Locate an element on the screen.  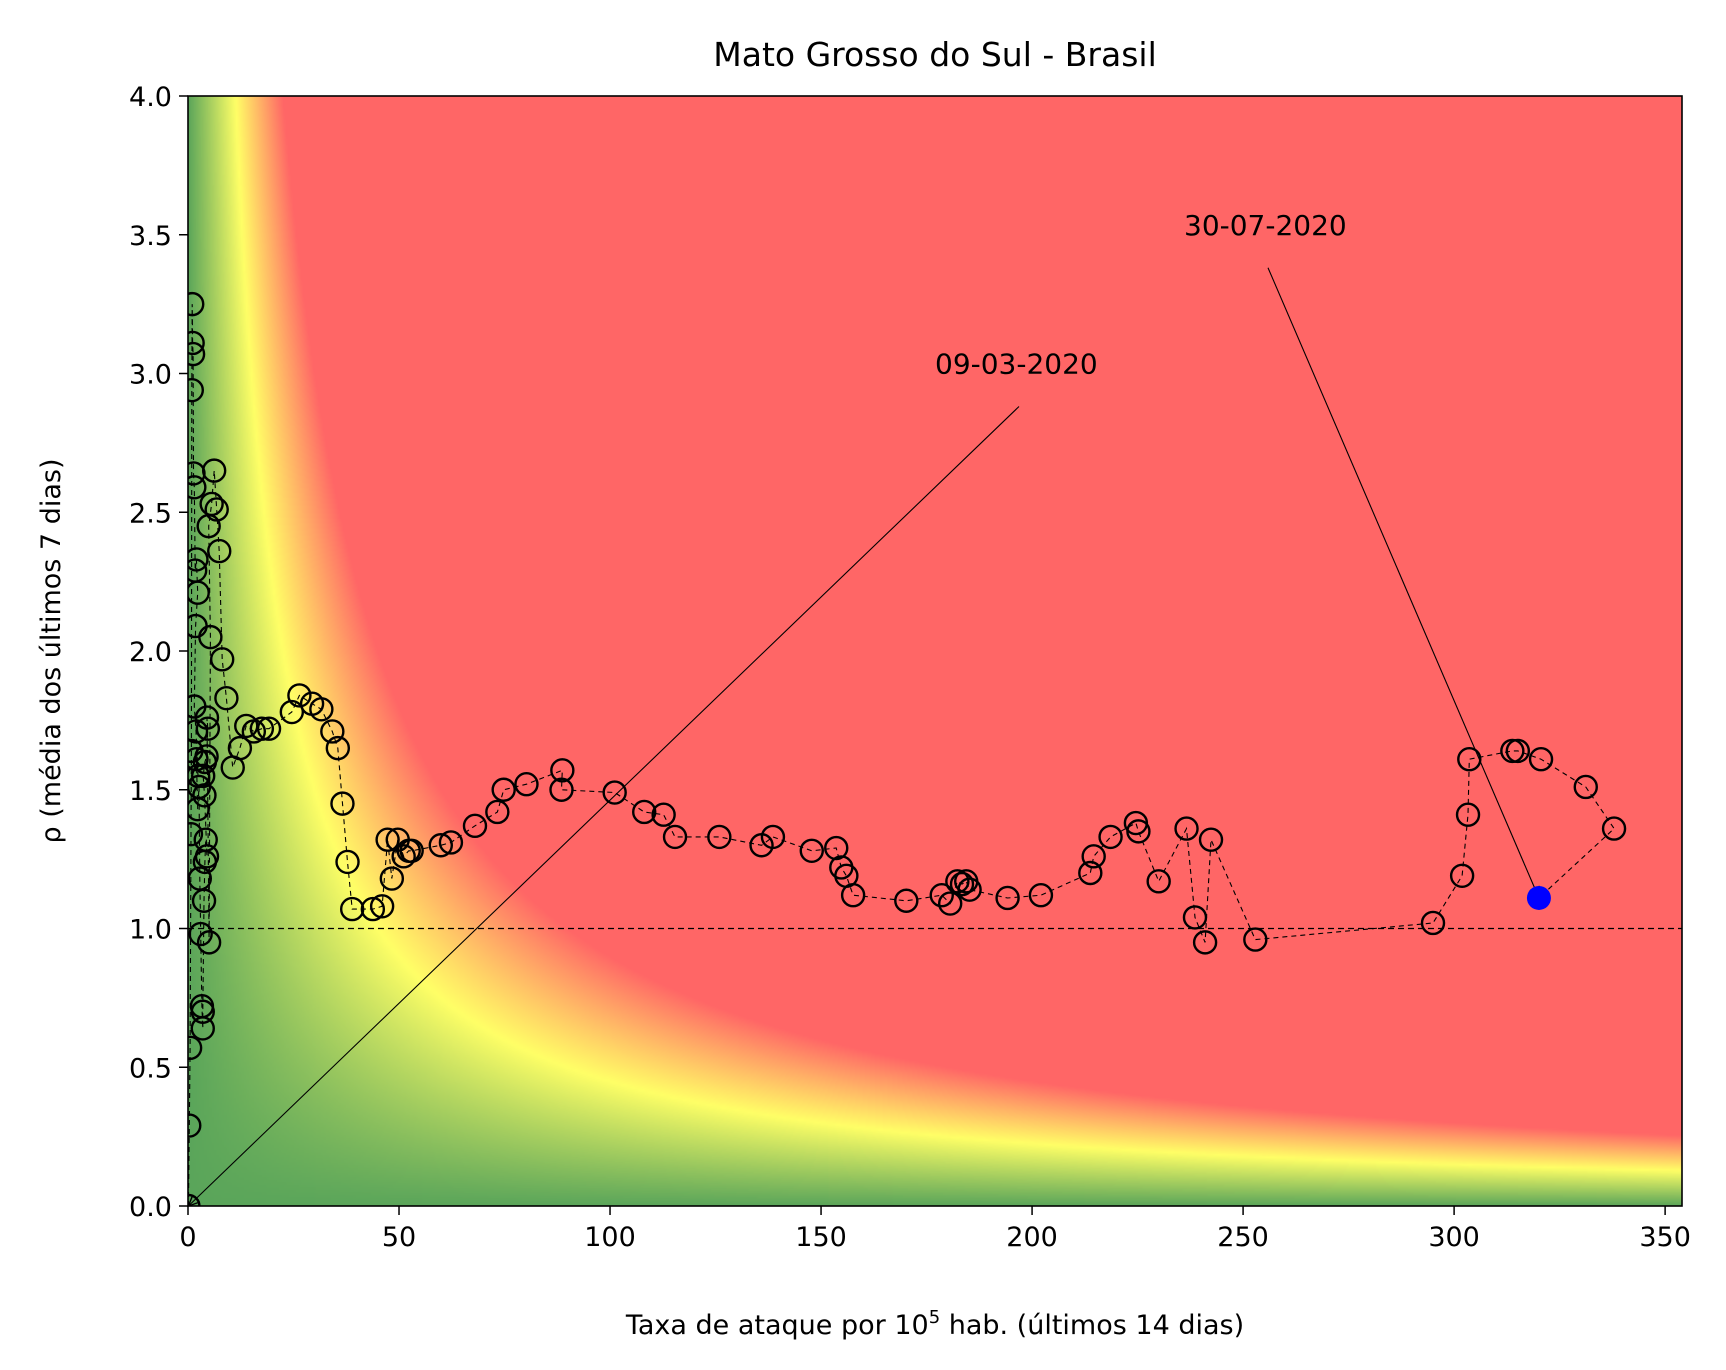
x-axis-label-prefix: Taxa de ataque por 10 is located at coordinates (777, 1325).